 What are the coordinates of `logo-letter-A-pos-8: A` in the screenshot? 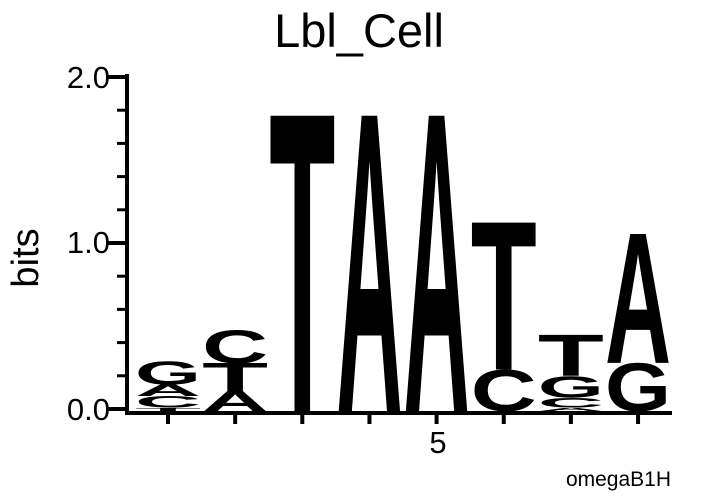 It's located at (638, 298).